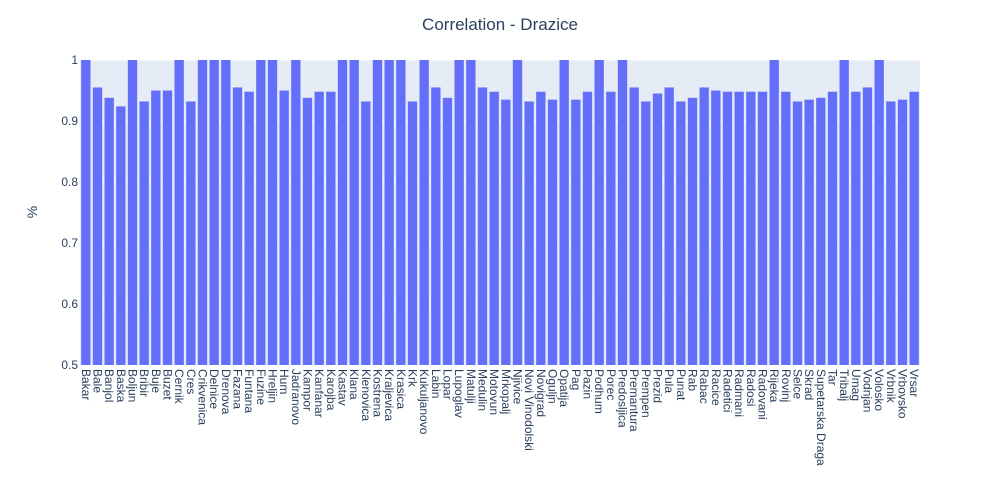  Describe the element at coordinates (716, 387) in the screenshot. I see `x-tick-label: Racice` at that location.